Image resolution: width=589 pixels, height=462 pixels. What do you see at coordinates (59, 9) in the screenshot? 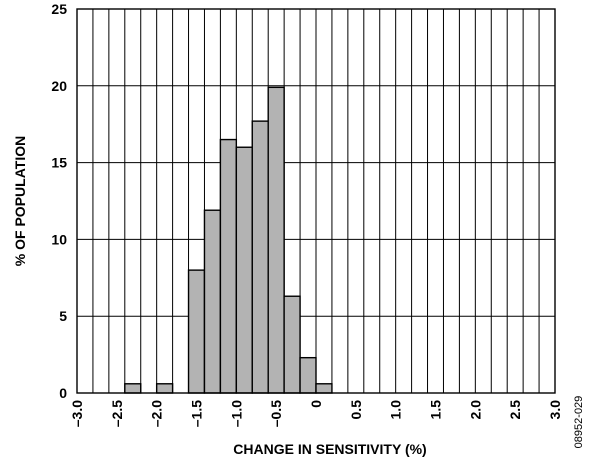
I see `y-tick-label: 25` at bounding box center [59, 9].